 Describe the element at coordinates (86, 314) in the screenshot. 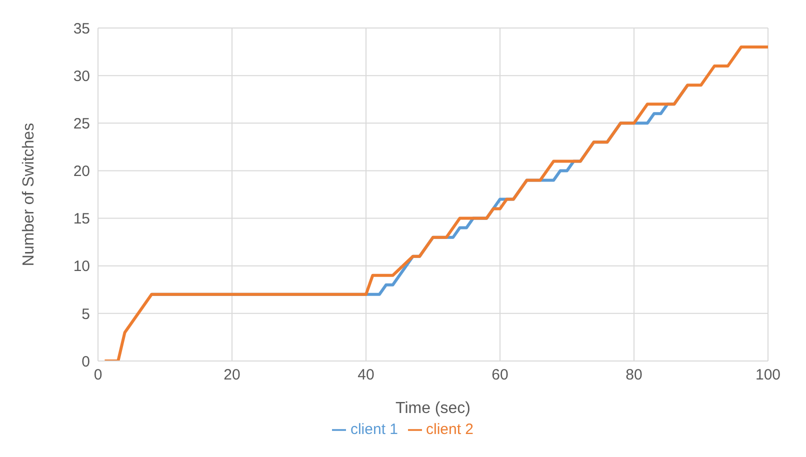

I see `y-tick-label: 5` at that location.